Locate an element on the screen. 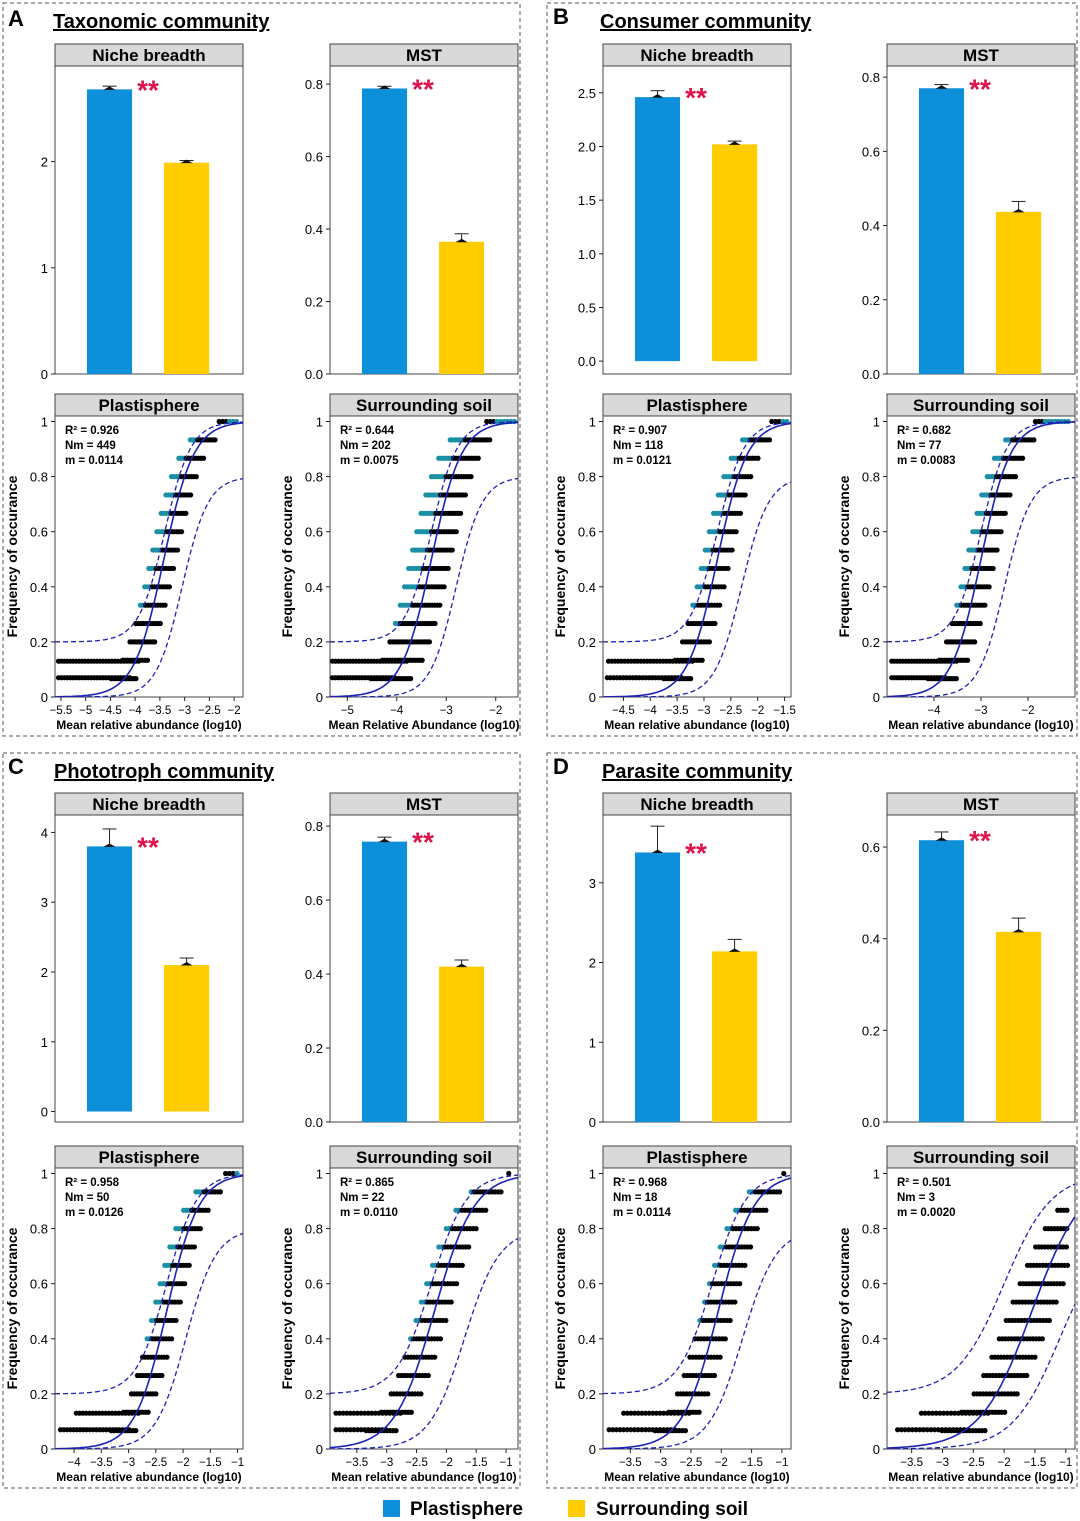  A-soil-ylabel: Frequency of occurance is located at coordinates (287, 556).